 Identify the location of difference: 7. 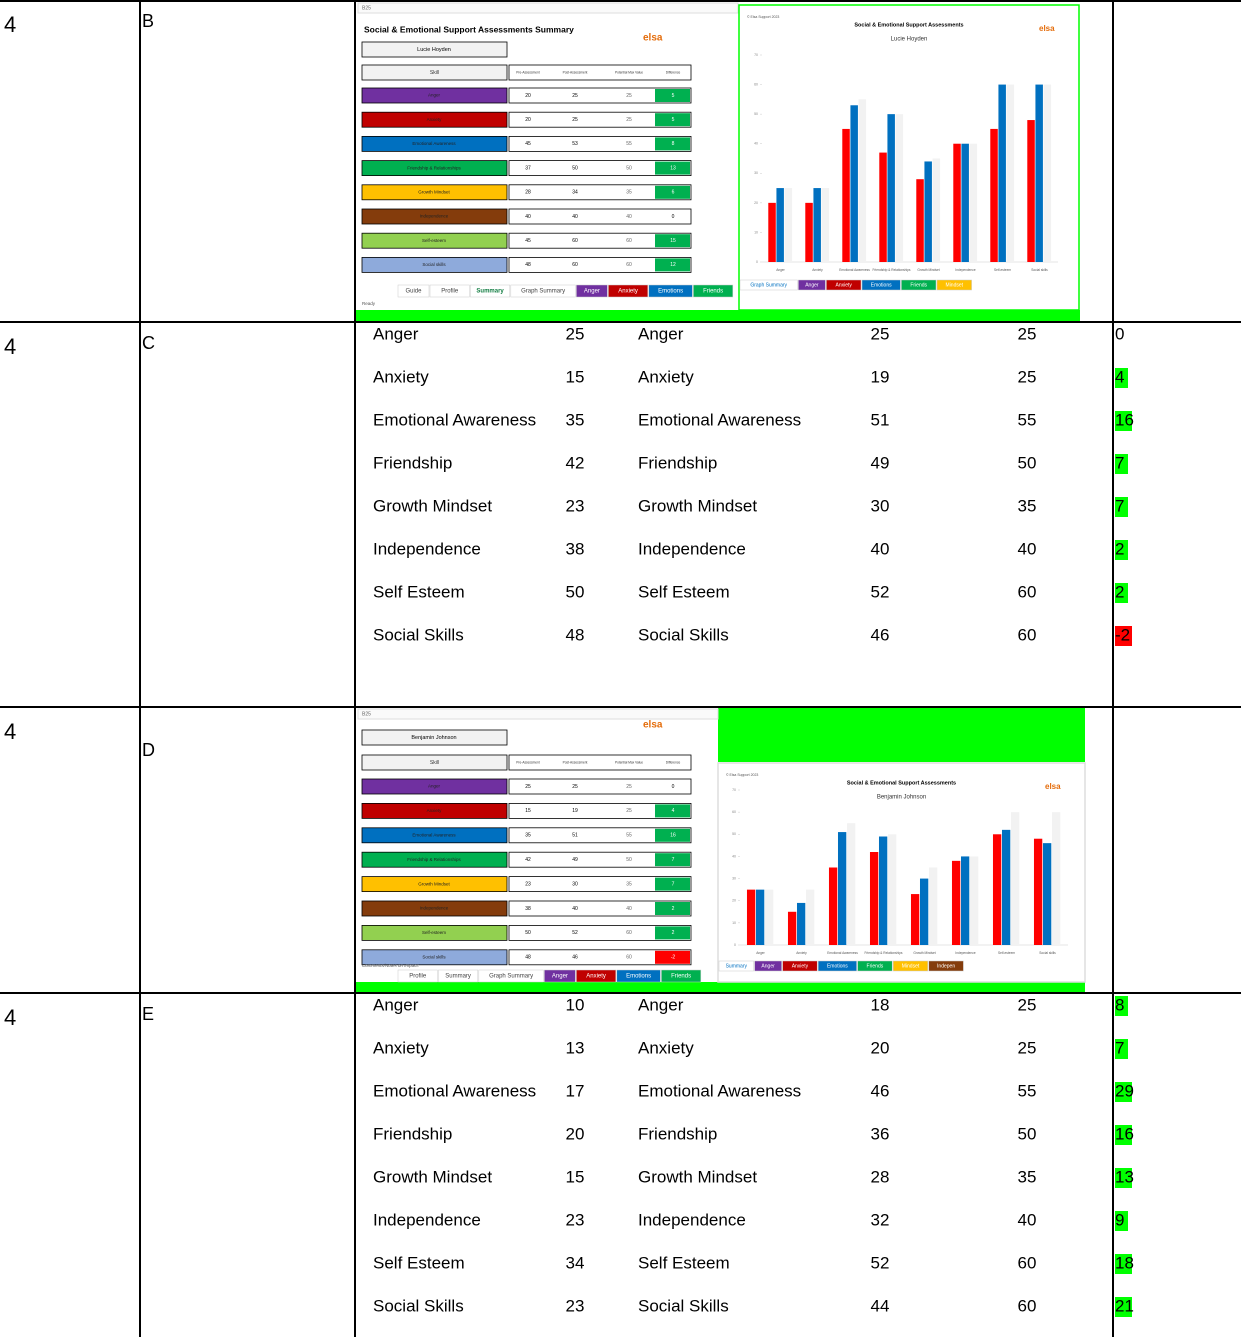
(1119, 1047).